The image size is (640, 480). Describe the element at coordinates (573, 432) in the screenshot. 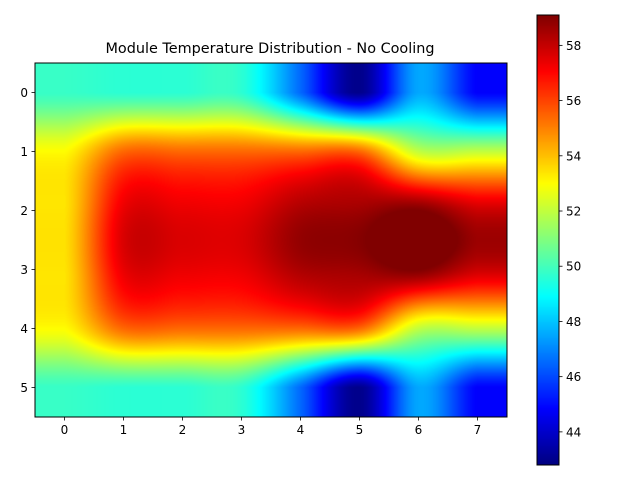

I see `colorbar-tick-label: 44` at that location.